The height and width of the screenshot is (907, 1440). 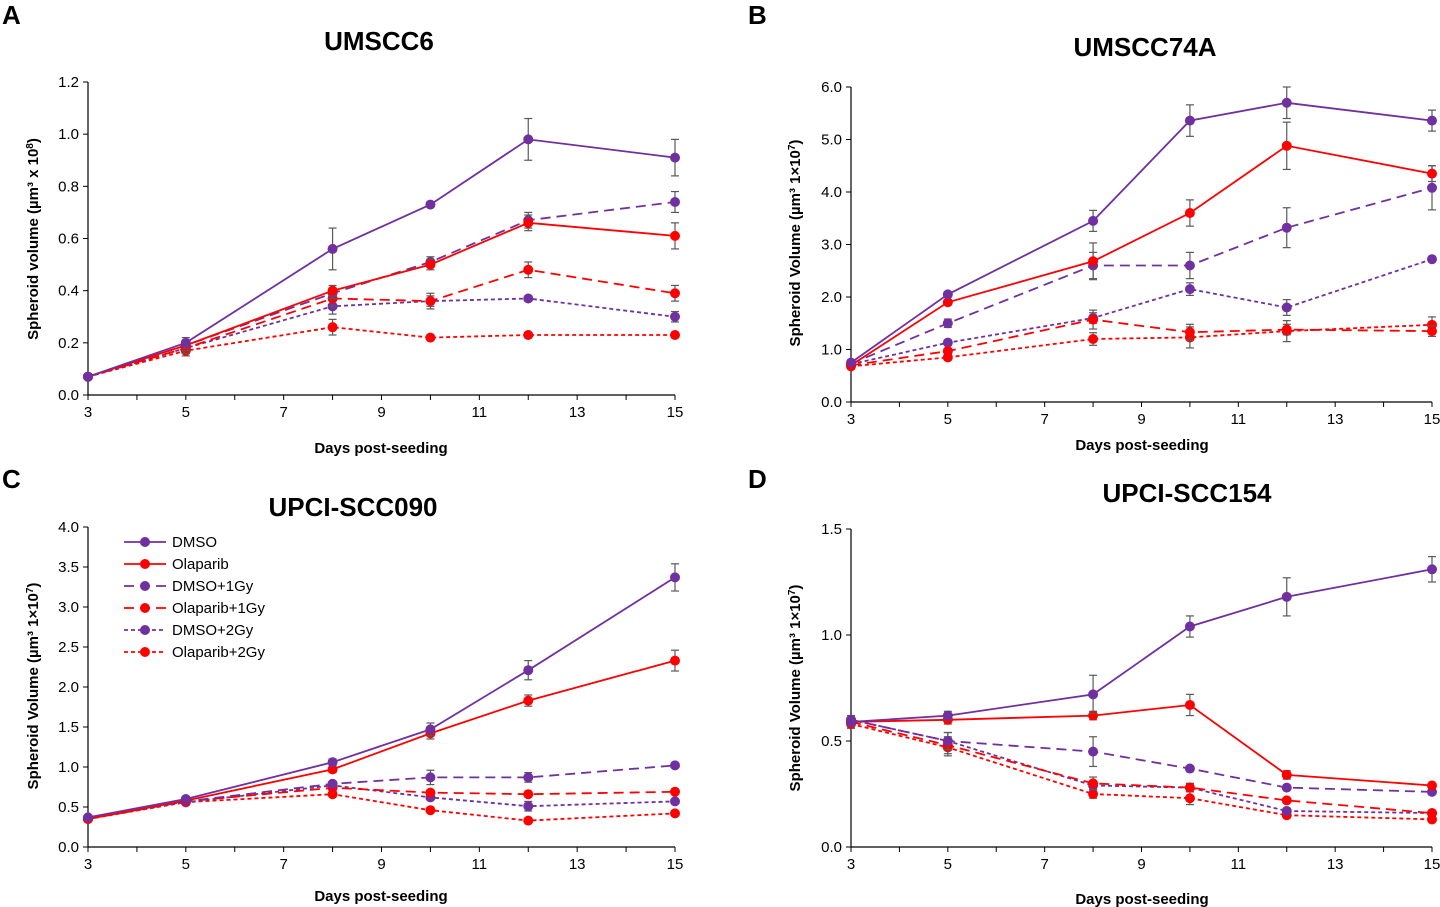 I want to click on y-tick-label: 4.0, so click(x=68, y=527).